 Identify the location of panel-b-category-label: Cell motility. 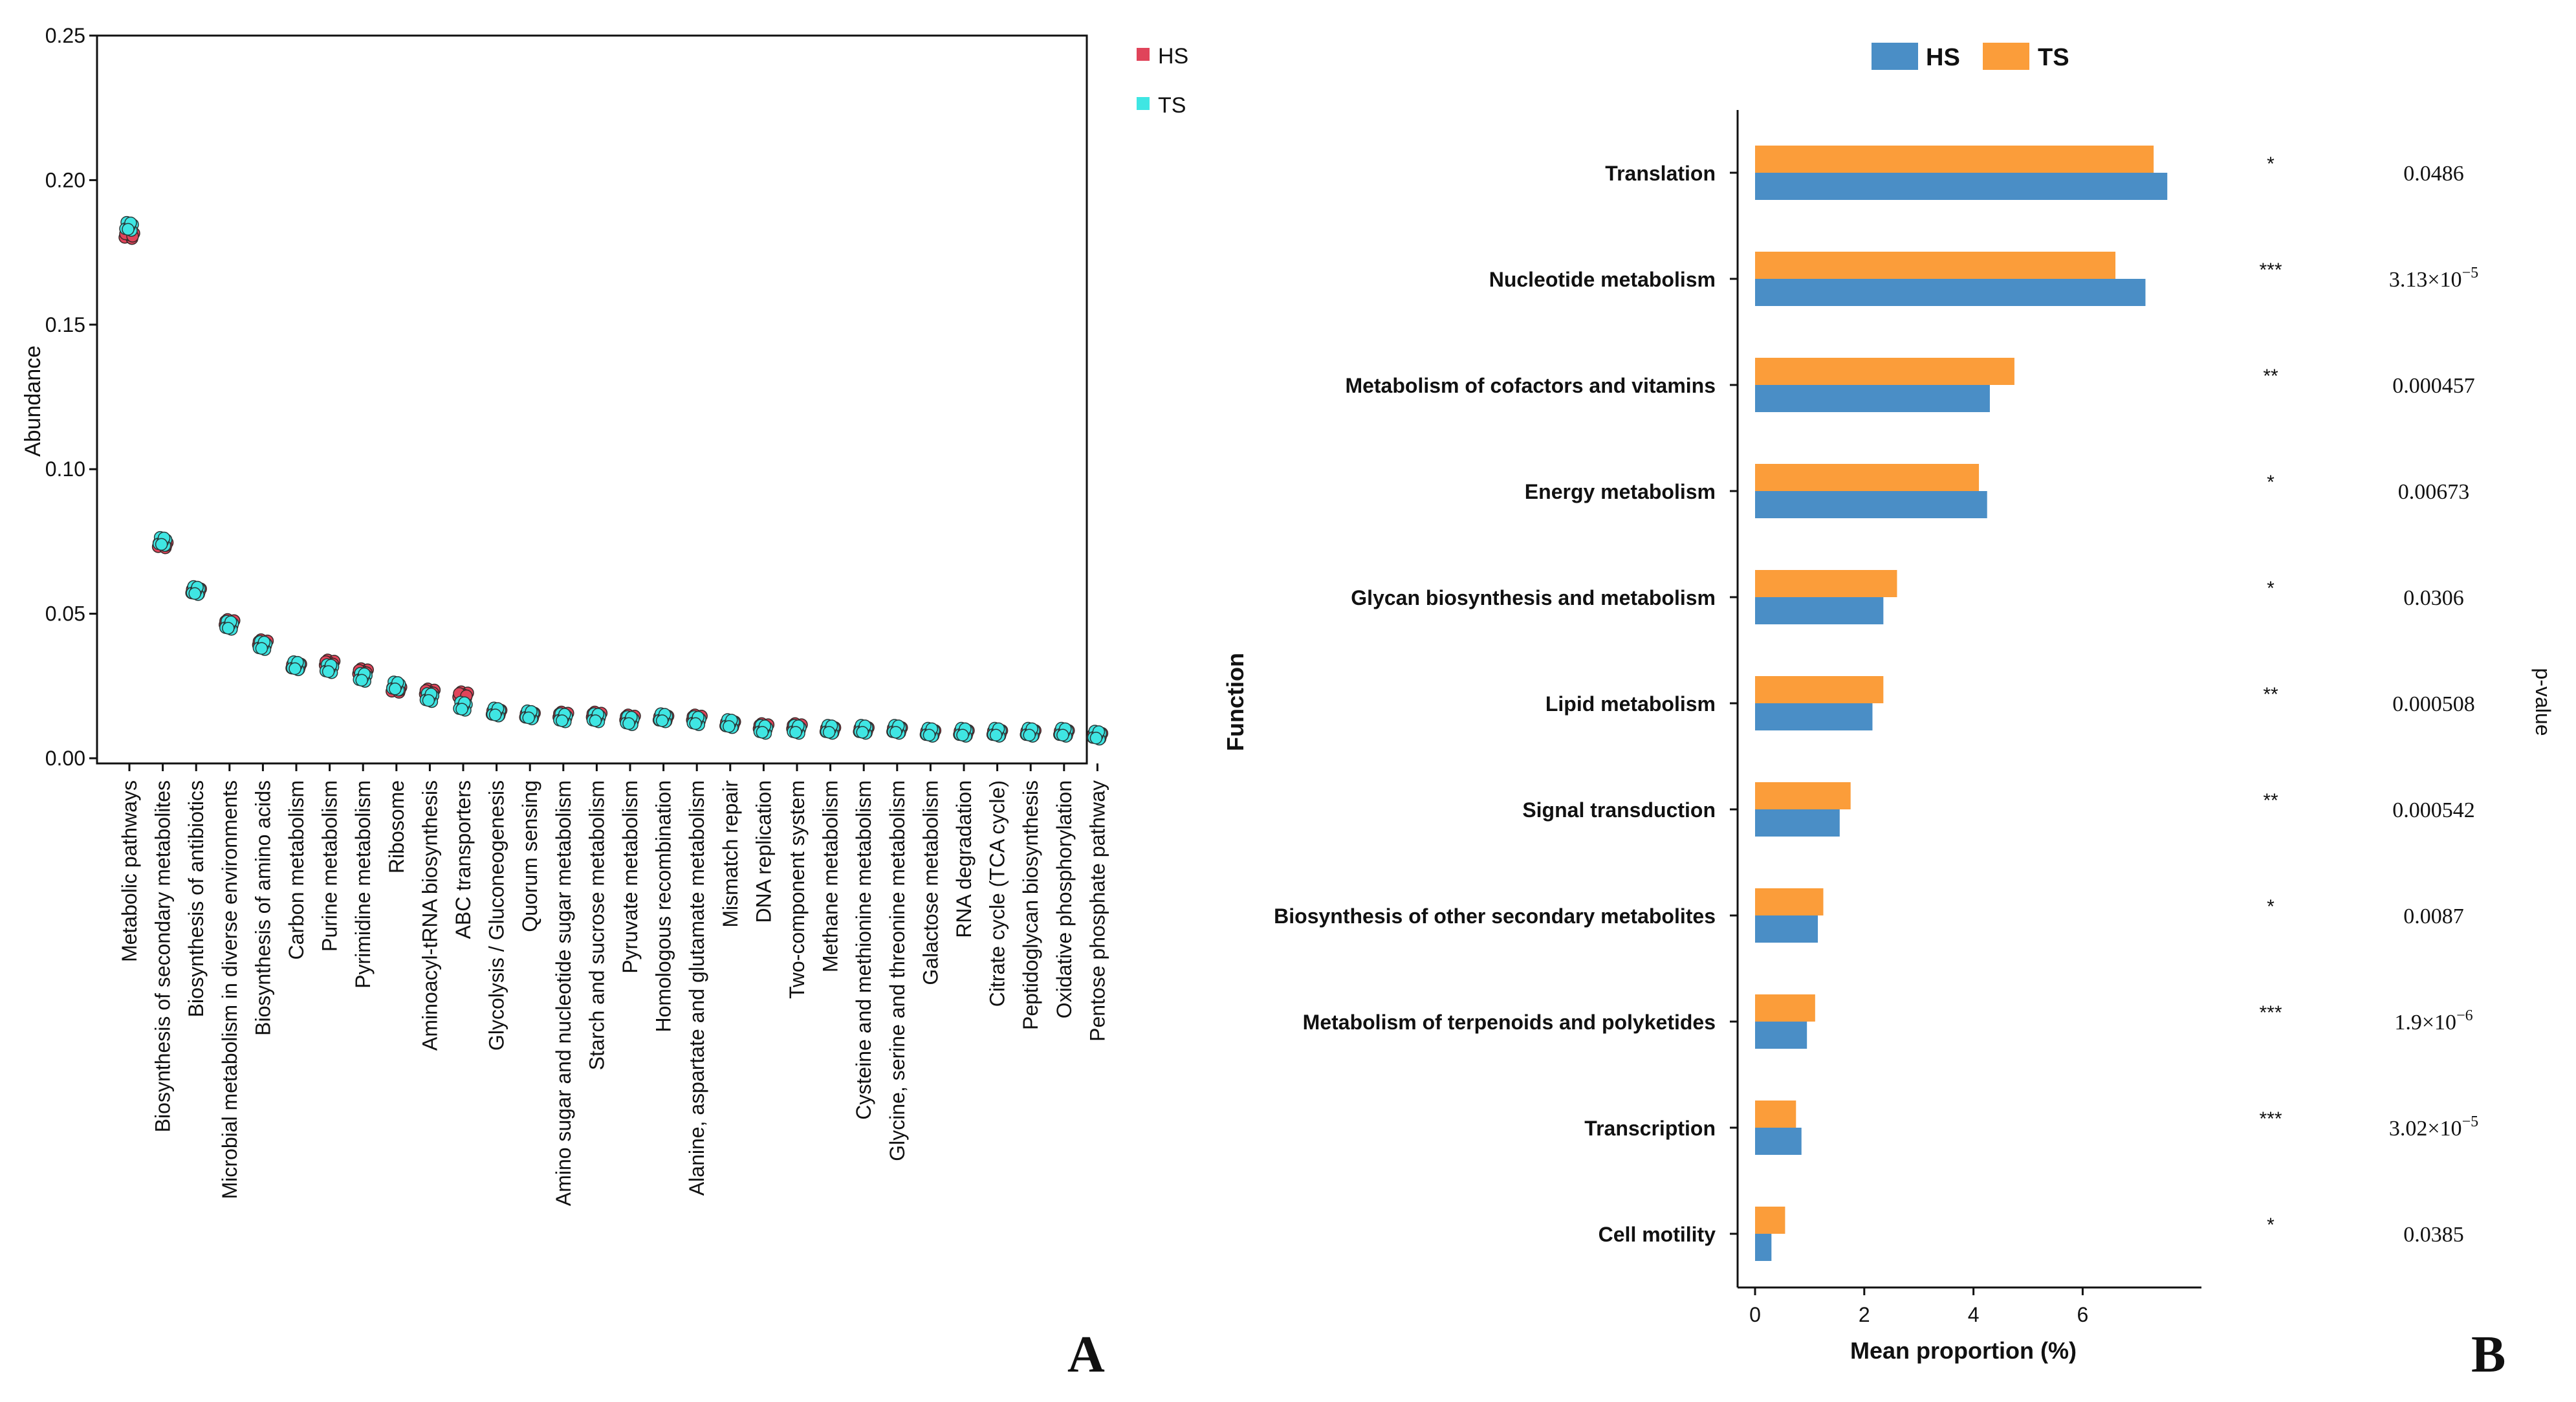
(1657, 1235).